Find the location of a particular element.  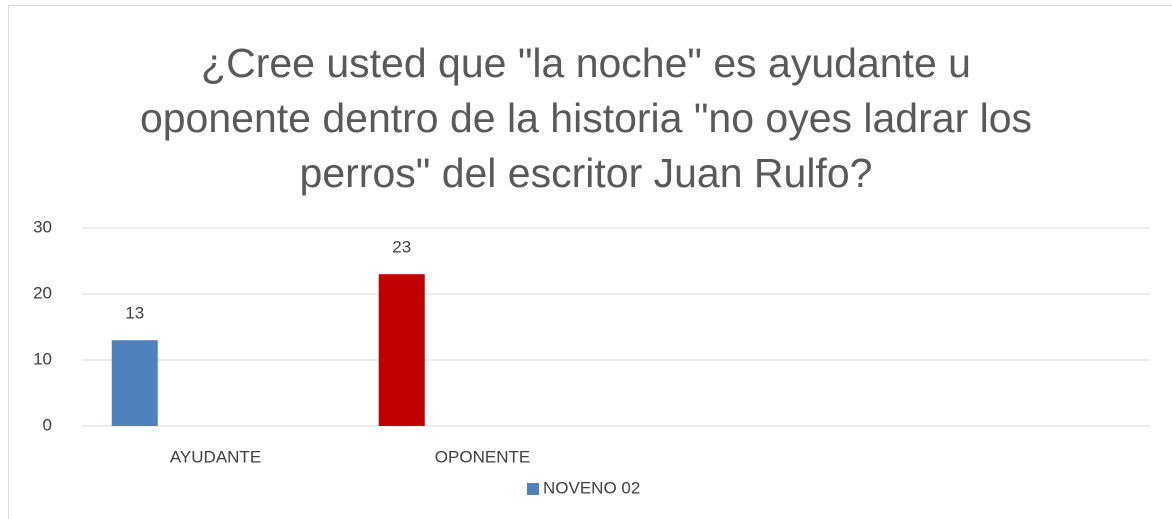

legend-swatch is located at coordinates (533, 489).